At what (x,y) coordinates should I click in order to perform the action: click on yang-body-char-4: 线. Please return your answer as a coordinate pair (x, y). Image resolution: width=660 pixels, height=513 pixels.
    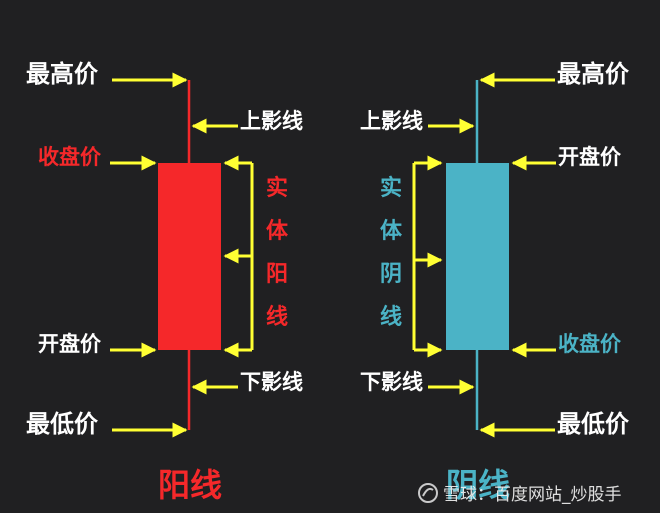
    Looking at the image, I should click on (277, 317).